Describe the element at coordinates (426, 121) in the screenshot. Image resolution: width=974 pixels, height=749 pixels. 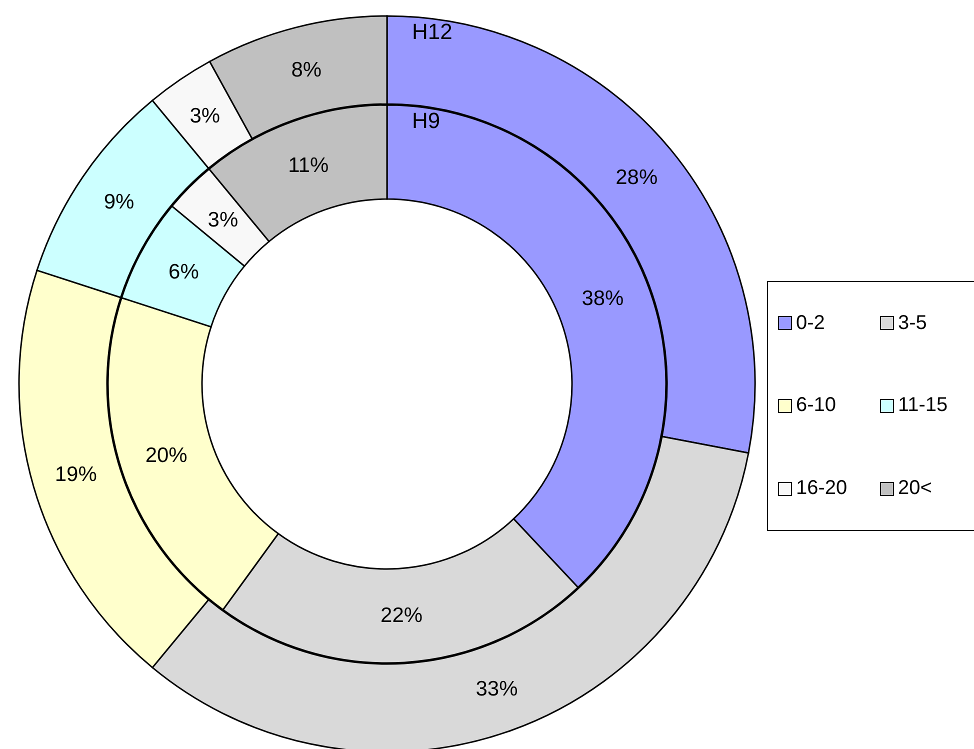
I see `slice-label: H9` at that location.